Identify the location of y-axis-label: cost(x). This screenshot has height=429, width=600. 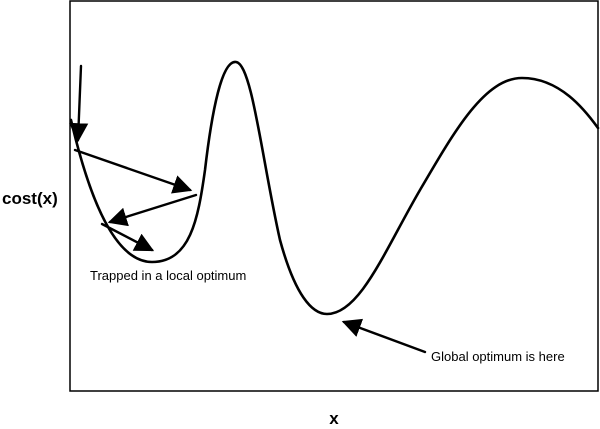
(30, 198).